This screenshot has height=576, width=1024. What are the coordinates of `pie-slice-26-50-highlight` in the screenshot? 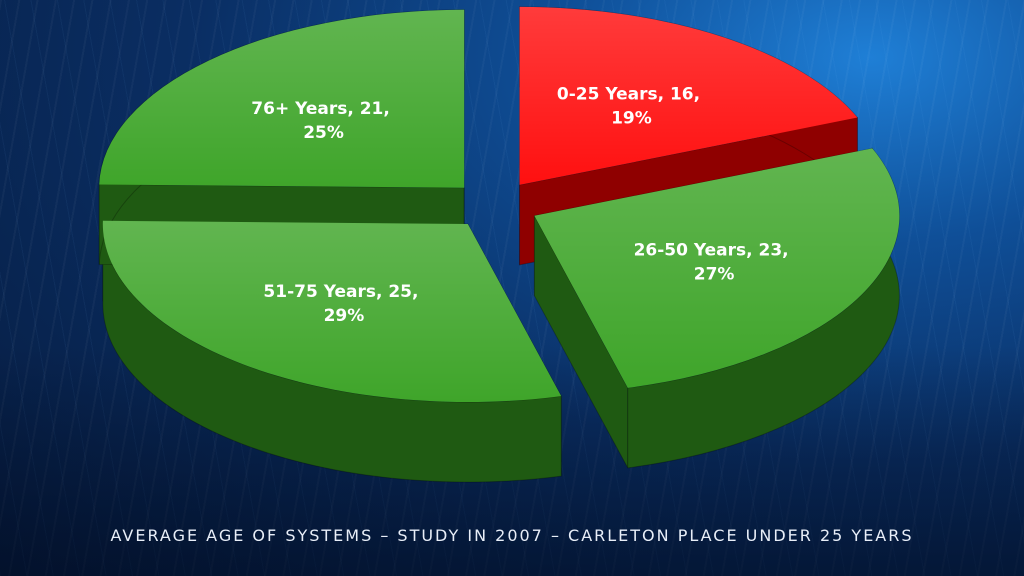 It's located at (717, 268).